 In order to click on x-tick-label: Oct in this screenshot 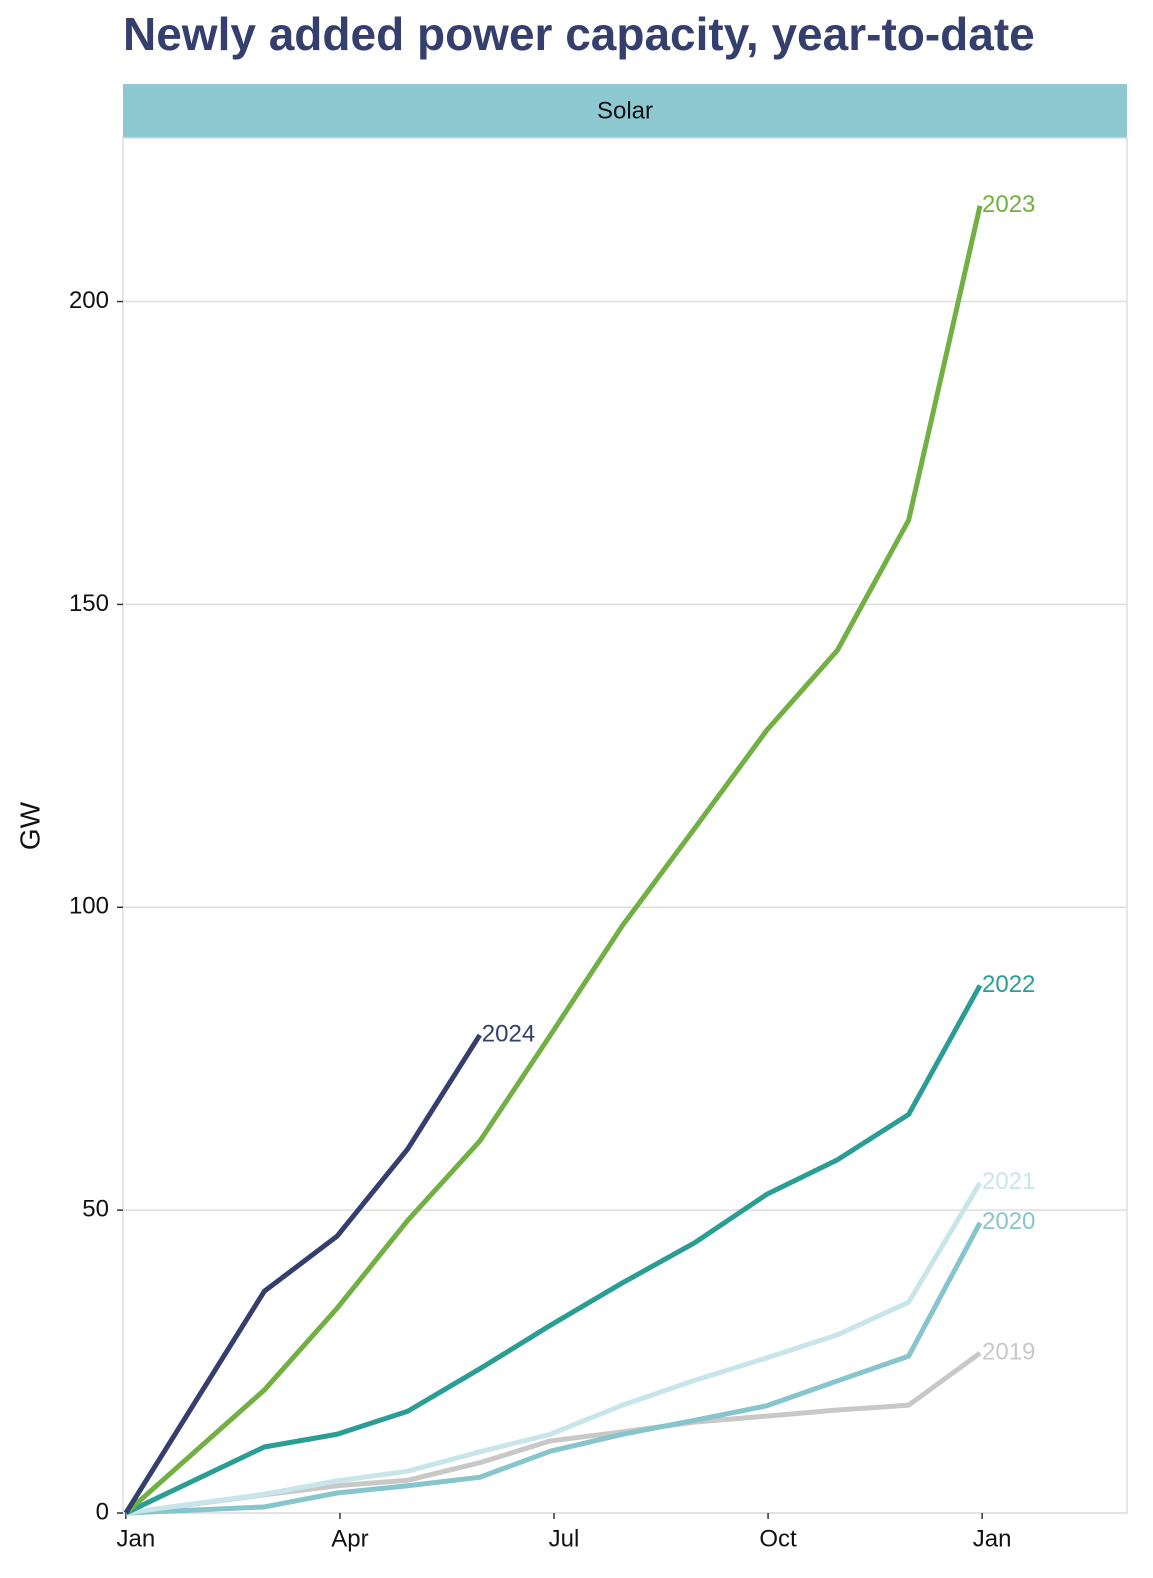, I will do `click(778, 1538)`.